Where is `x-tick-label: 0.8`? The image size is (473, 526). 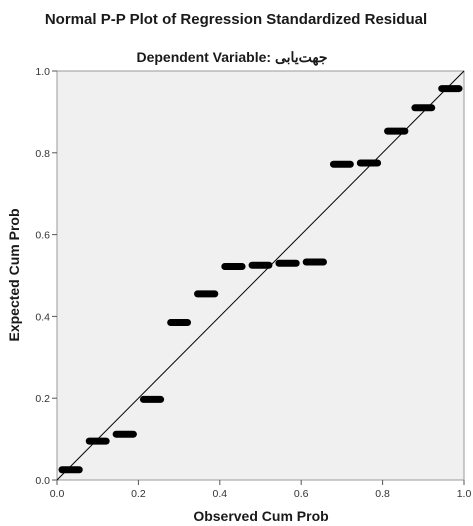 x-tick-label: 0.8 is located at coordinates (382, 494).